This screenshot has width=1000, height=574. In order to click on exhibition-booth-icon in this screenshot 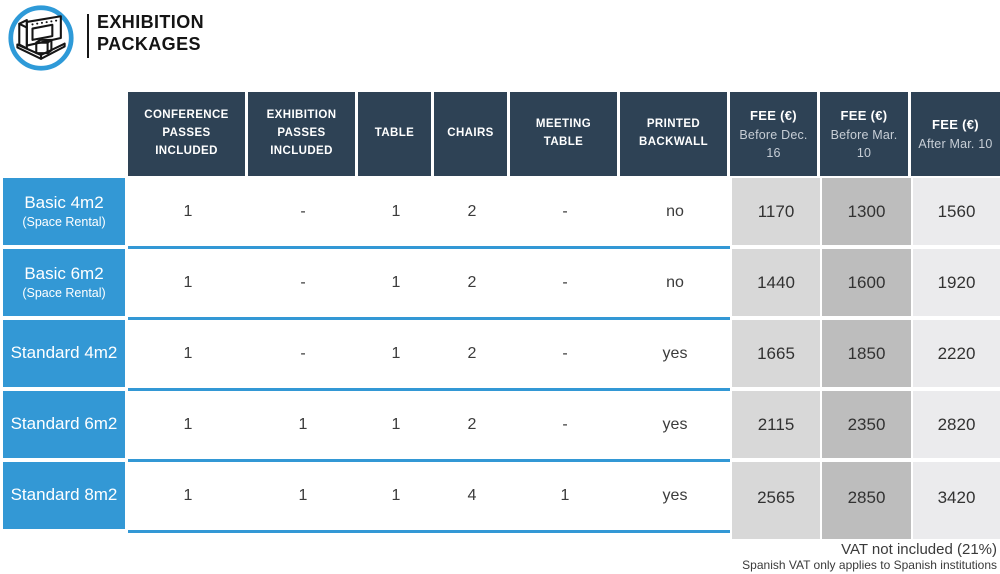, I will do `click(41, 38)`.